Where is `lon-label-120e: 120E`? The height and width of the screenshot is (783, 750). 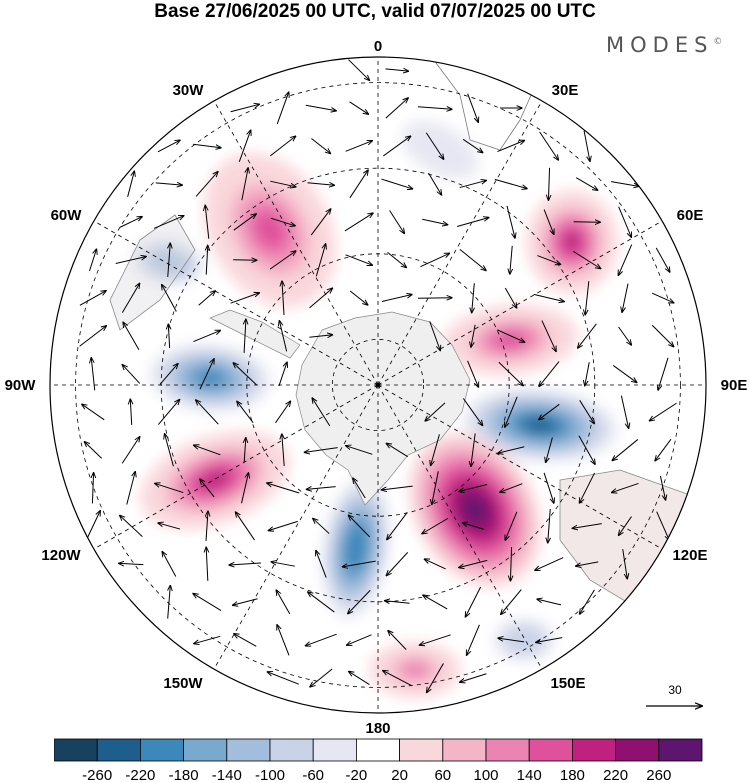
lon-label-120e: 120E is located at coordinates (689, 555).